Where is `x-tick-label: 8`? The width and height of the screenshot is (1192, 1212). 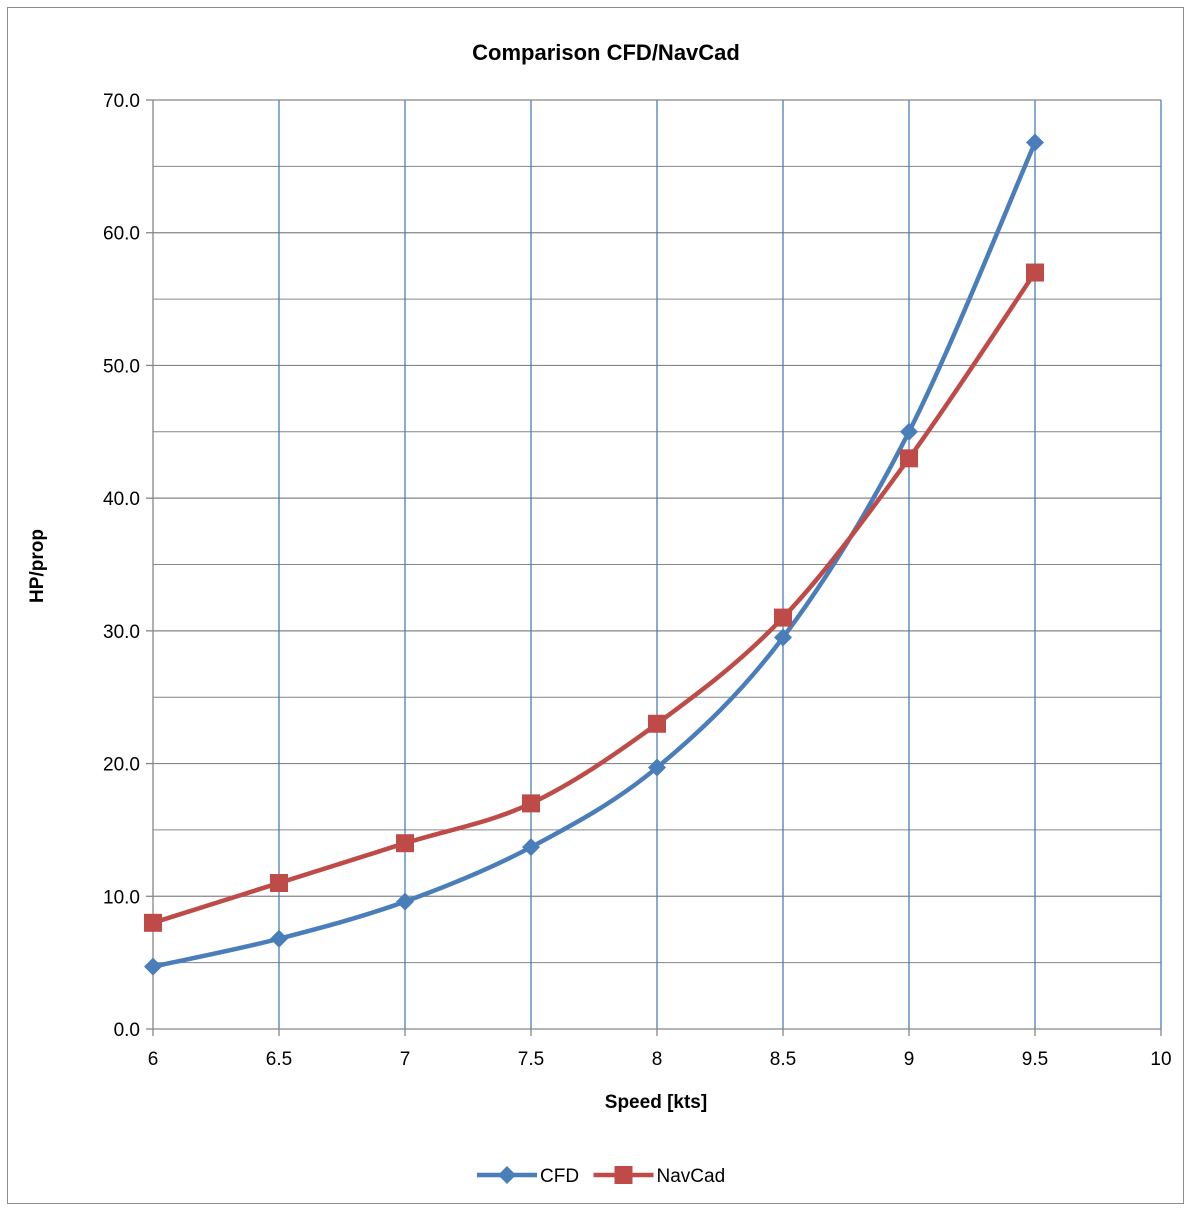
x-tick-label: 8 is located at coordinates (657, 1059).